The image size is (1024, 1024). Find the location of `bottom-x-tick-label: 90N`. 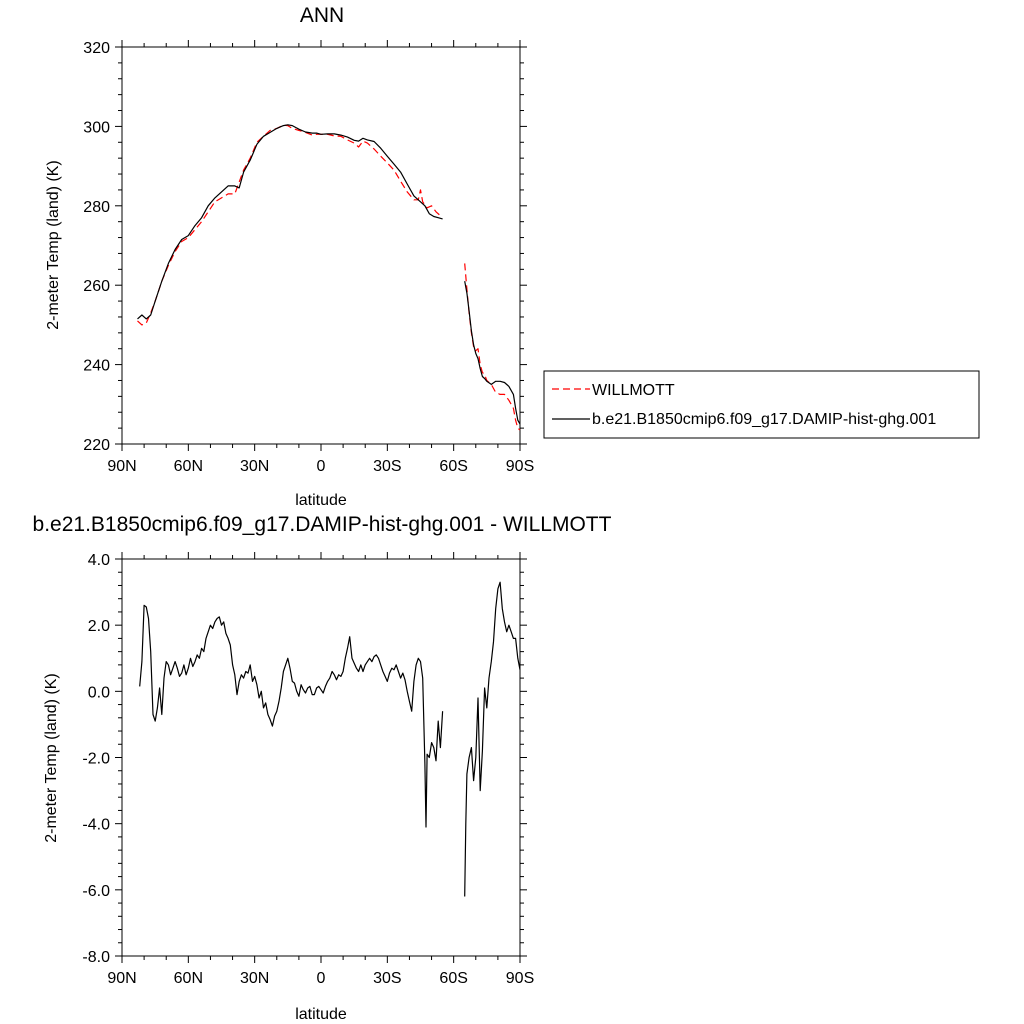

bottom-x-tick-label: 90N is located at coordinates (121, 978).